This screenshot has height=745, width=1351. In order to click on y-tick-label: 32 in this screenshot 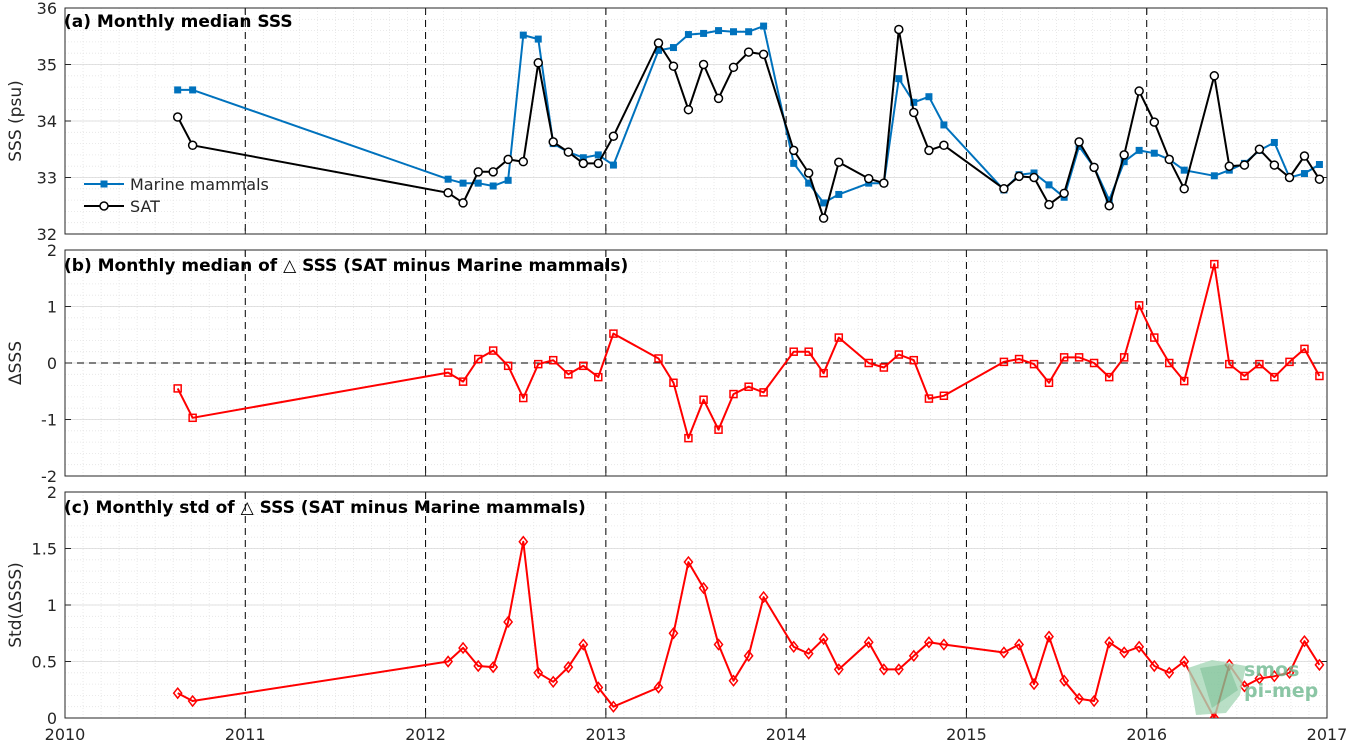, I will do `click(47, 234)`.